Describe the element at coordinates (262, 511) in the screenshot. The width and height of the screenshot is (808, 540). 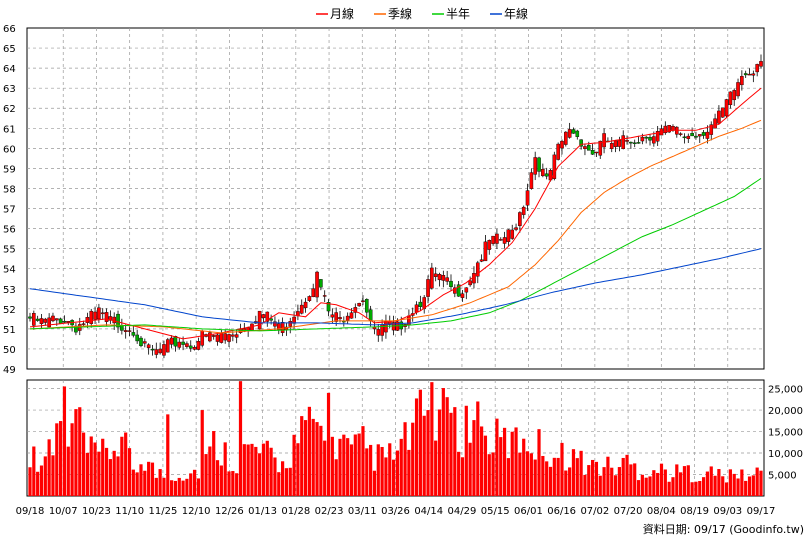
I see `x-tick-label: 01/13` at that location.